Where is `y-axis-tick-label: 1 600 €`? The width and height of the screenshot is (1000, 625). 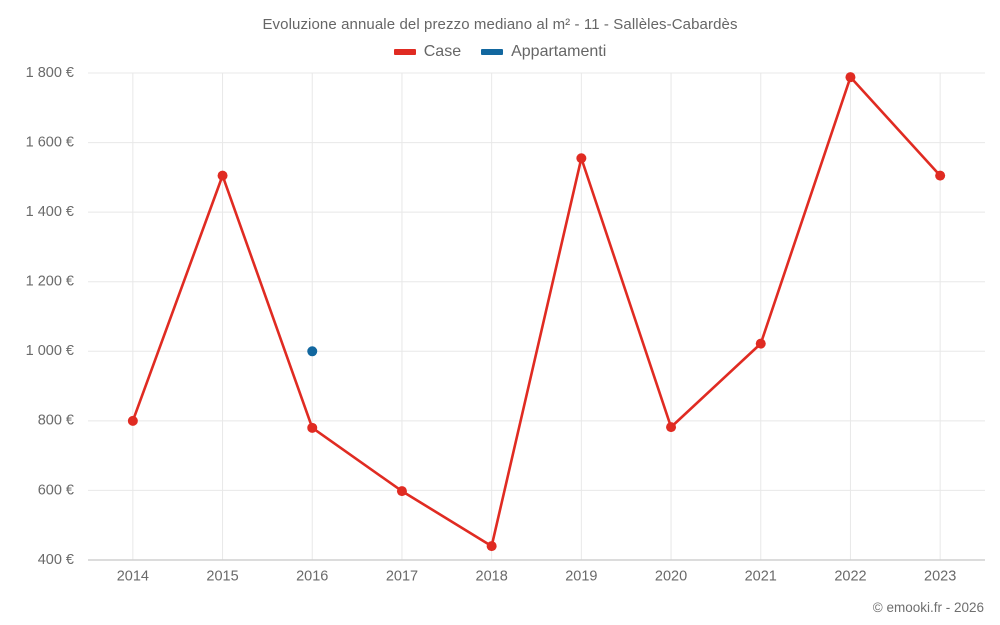
y-axis-tick-label: 1 600 € is located at coordinates (50, 142).